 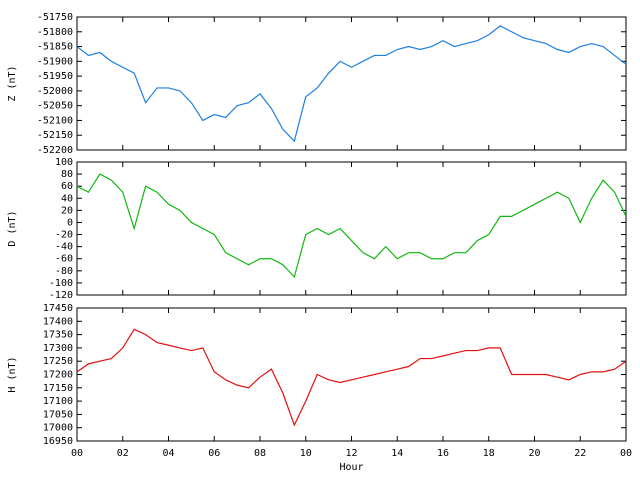 I want to click on x-axis-label: Hour, so click(x=351, y=467).